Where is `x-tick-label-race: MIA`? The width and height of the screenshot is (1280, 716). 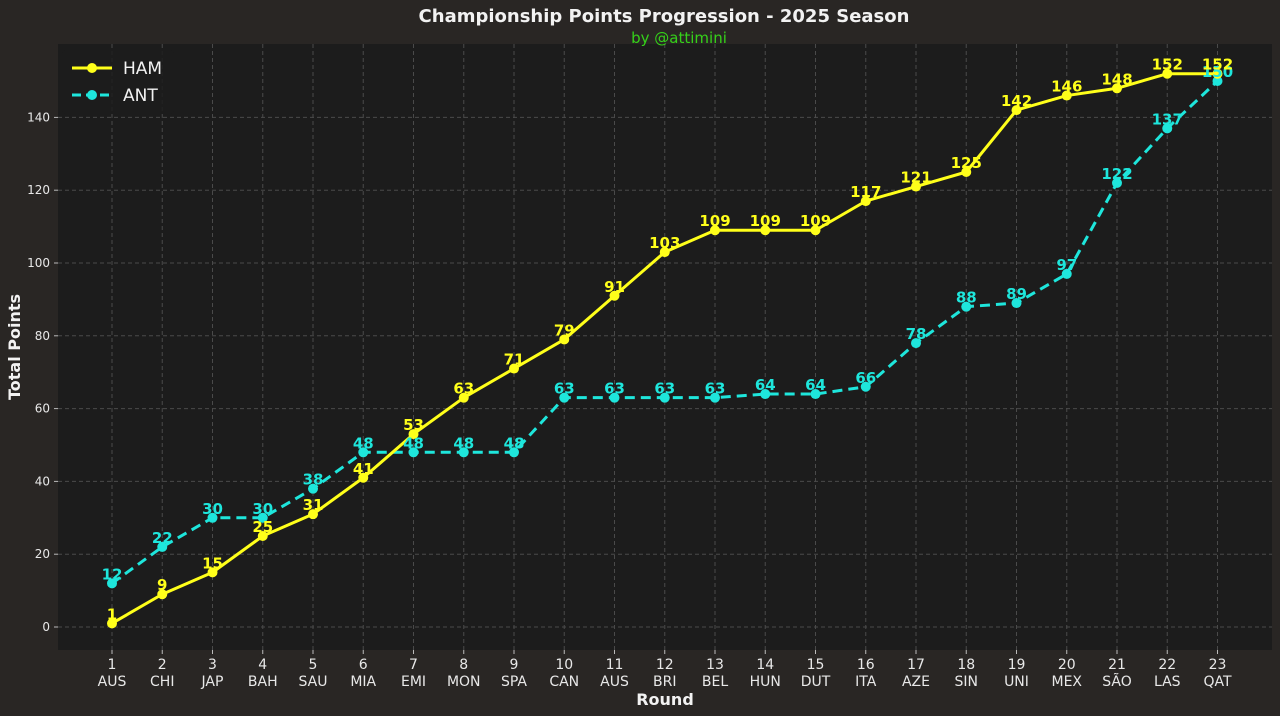
x-tick-label-race: MIA is located at coordinates (363, 682).